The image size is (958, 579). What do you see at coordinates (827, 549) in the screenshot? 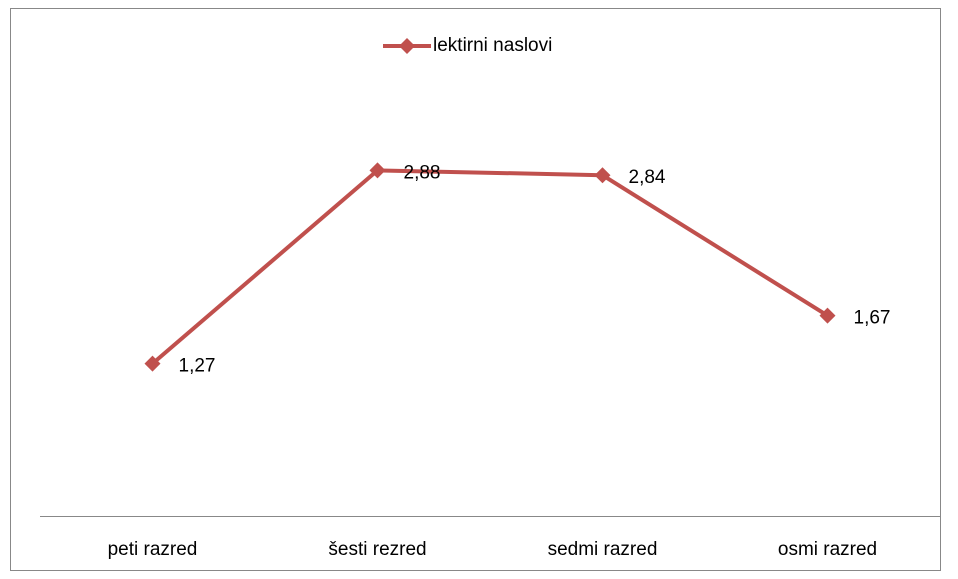
I see `x-tick-label: osmi razred` at bounding box center [827, 549].